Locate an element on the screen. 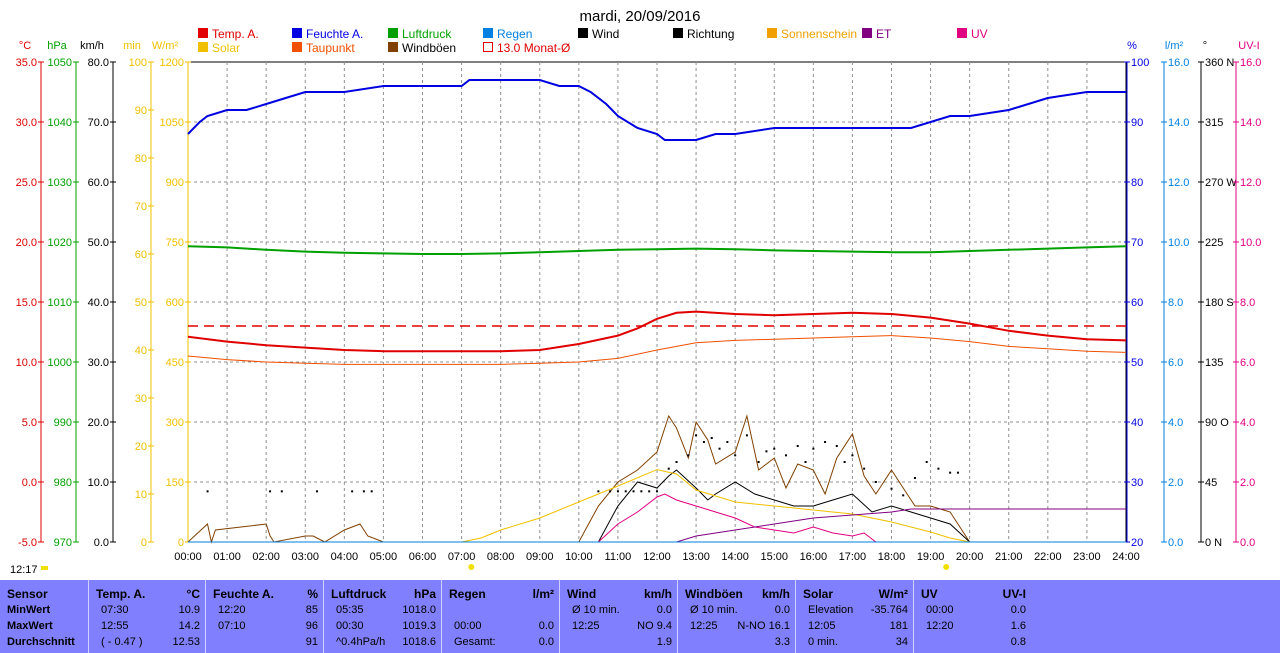 The height and width of the screenshot is (653, 1280). axis-tick-label-min: 100 is located at coordinates (138, 63).